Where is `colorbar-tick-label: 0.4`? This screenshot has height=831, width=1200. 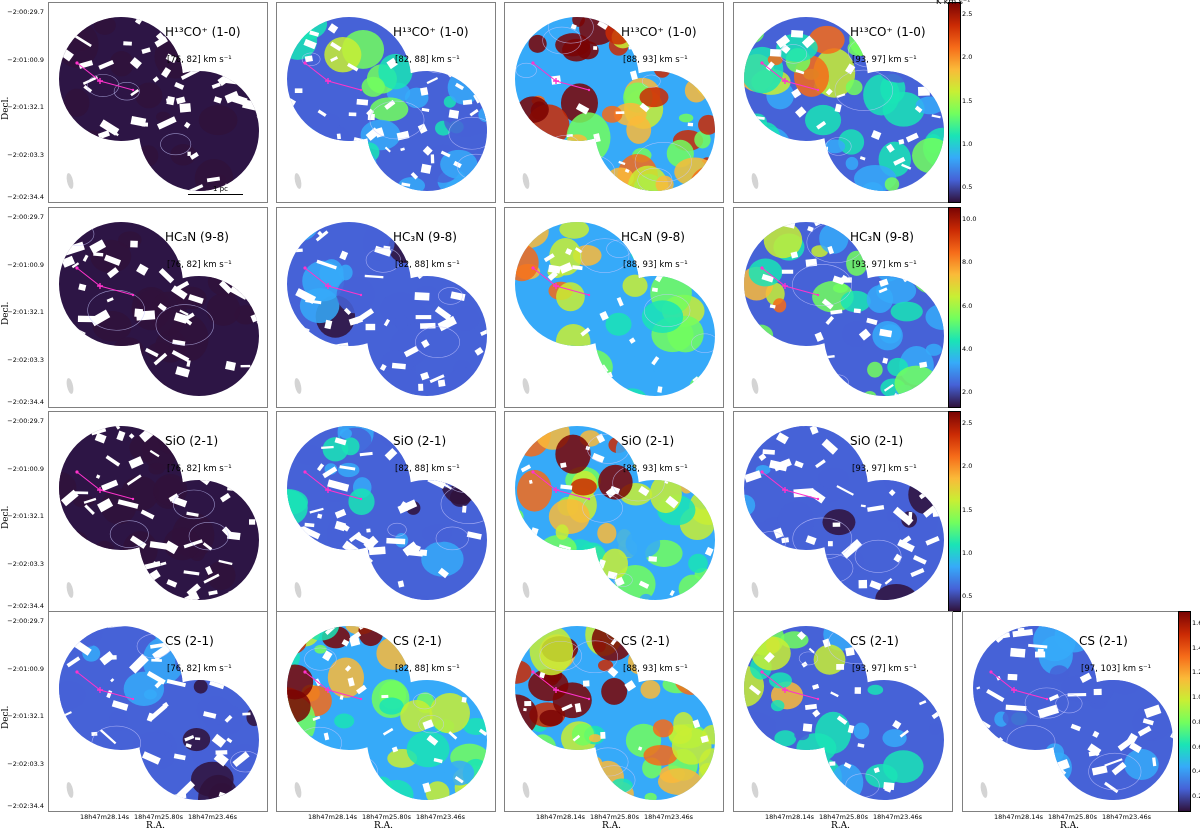
colorbar-tick-label: 0.4 is located at coordinates (1196, 771).